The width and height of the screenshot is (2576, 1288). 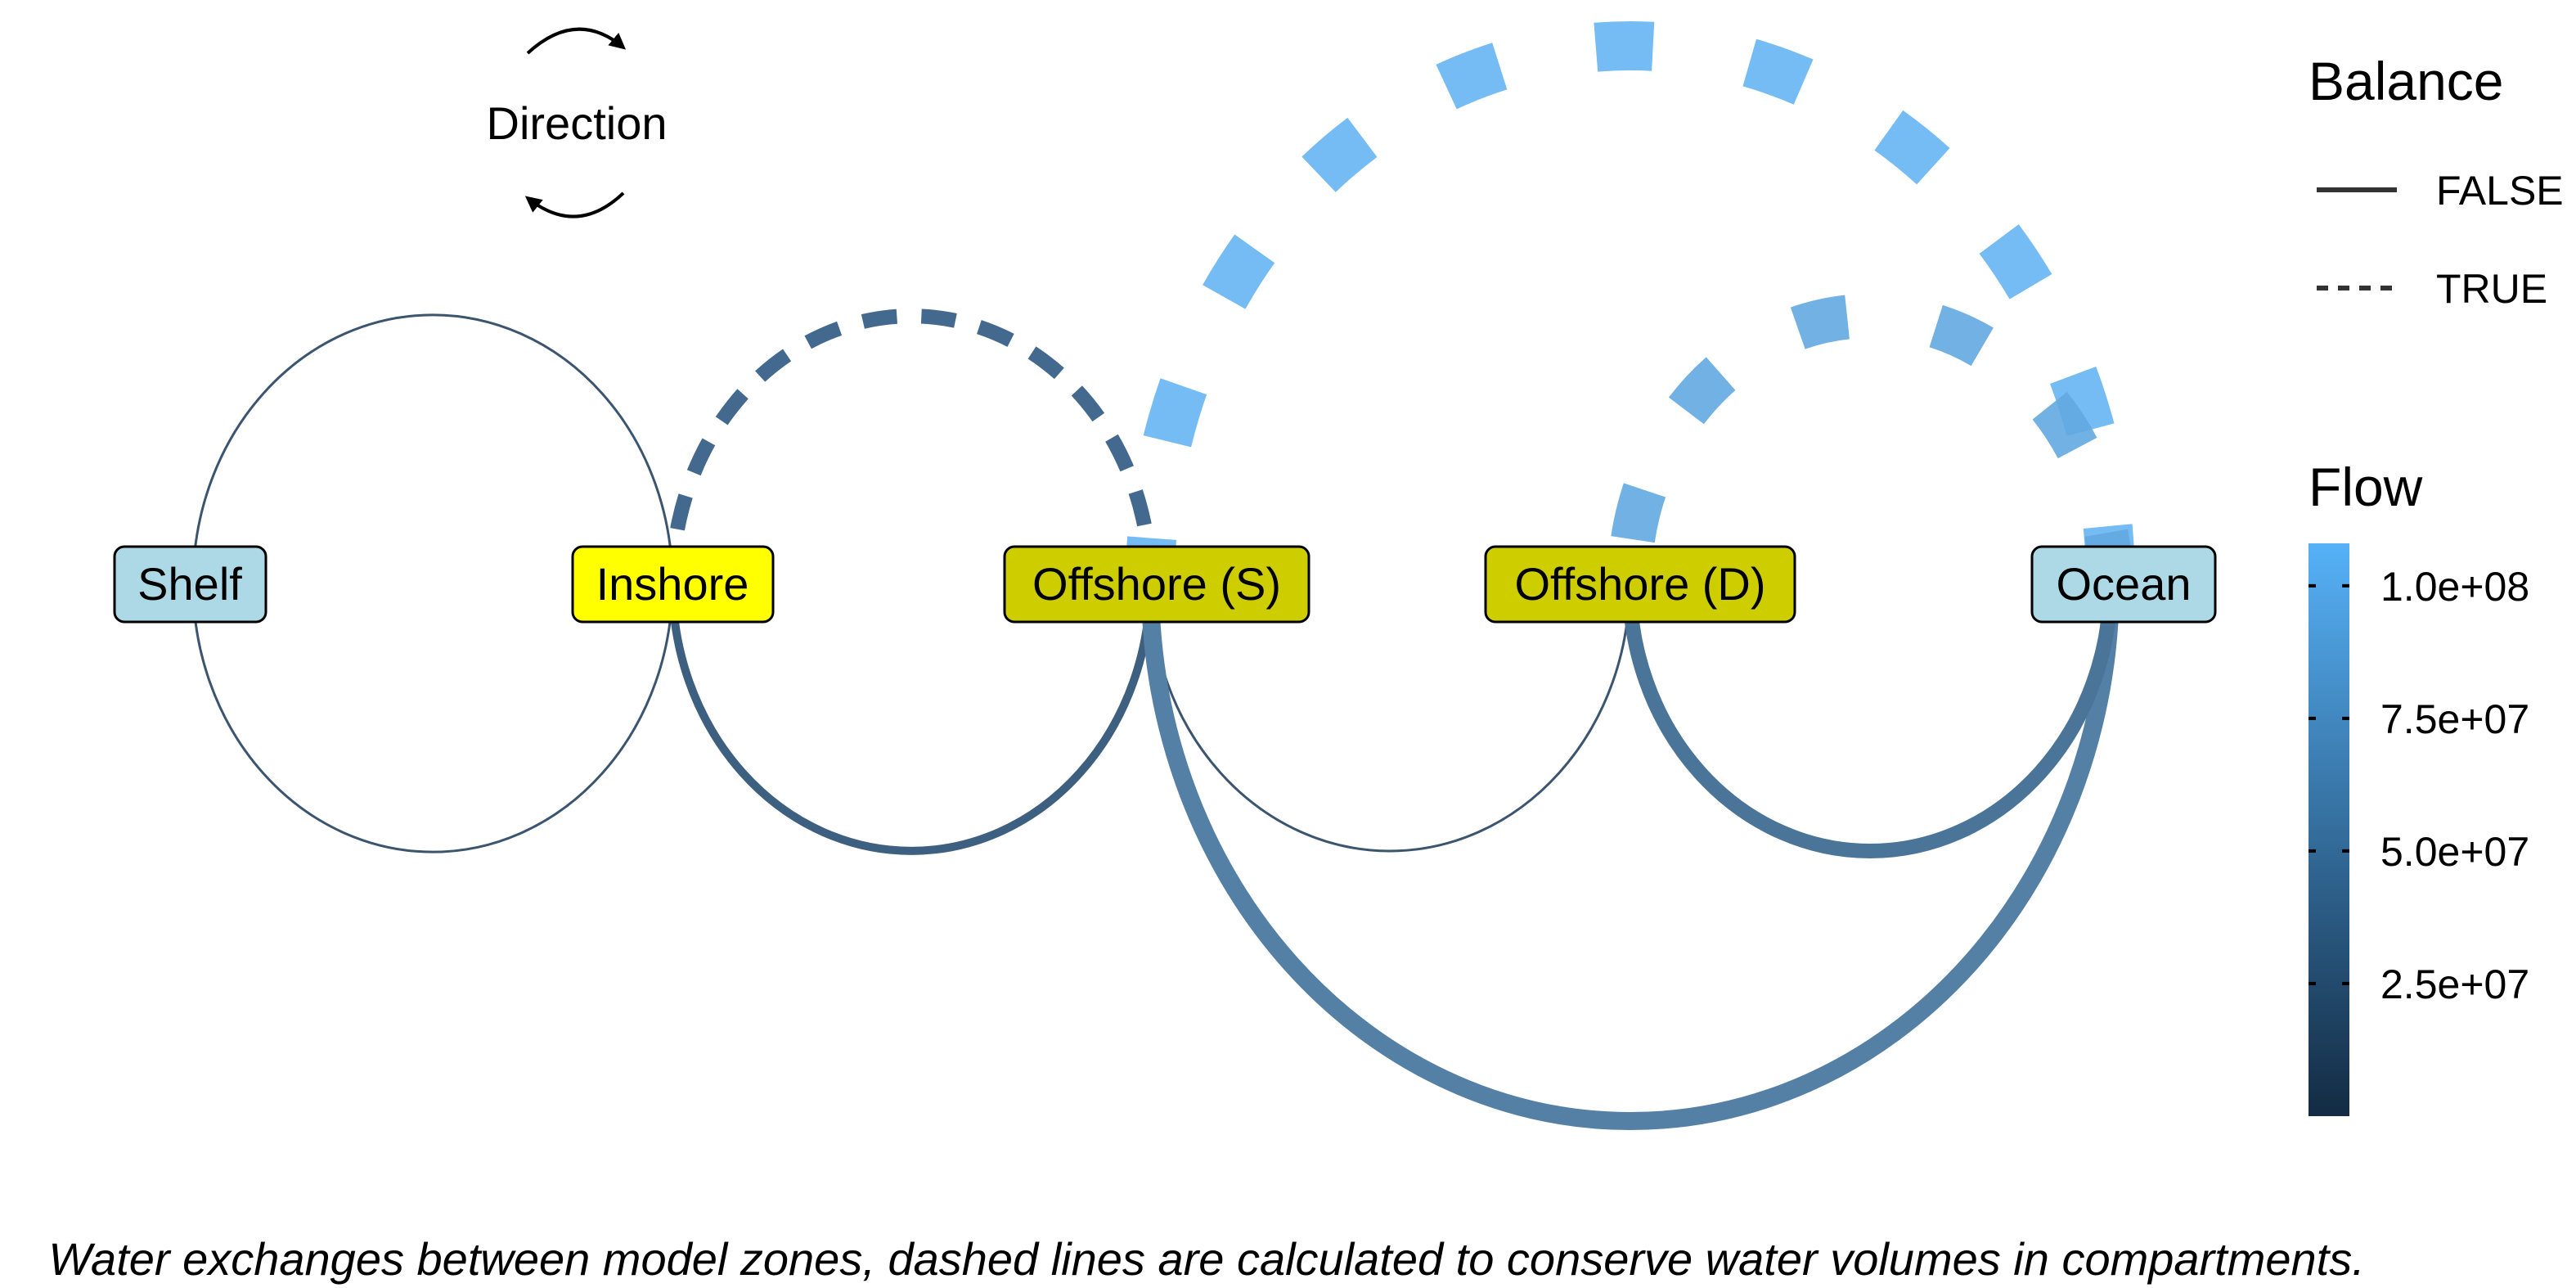 I want to click on edge-offshore-s-to-inshore, so click(x=912, y=446).